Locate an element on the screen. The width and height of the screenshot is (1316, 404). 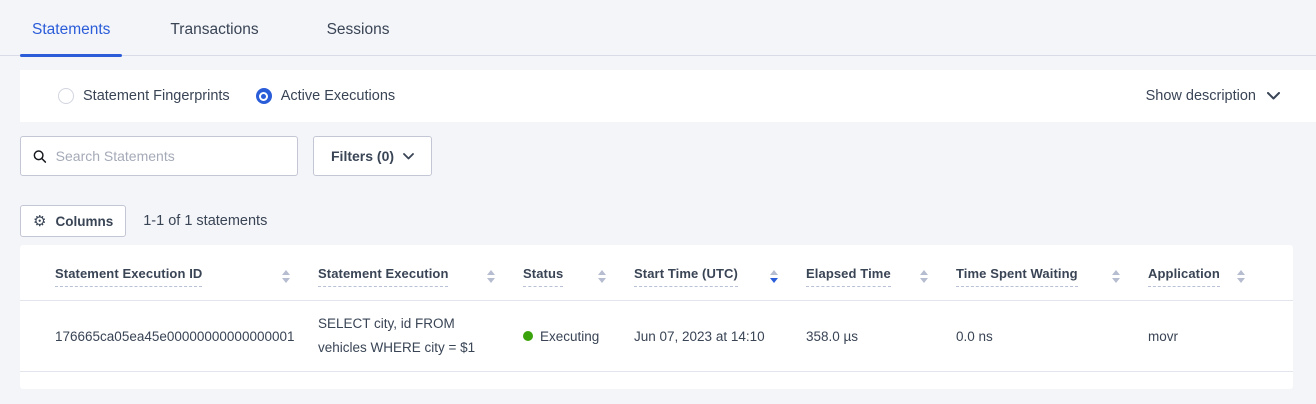
radio-unselected-icon is located at coordinates (66, 96).